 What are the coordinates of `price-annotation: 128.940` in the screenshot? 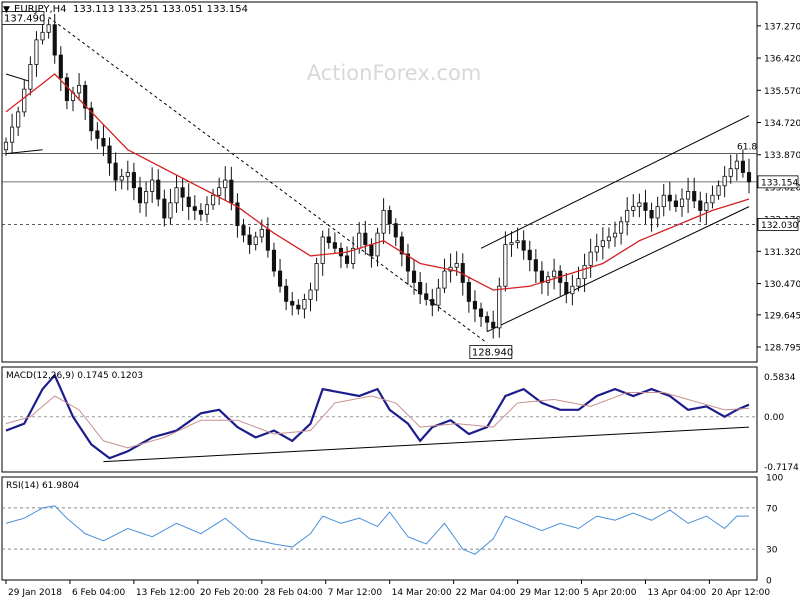 It's located at (492, 353).